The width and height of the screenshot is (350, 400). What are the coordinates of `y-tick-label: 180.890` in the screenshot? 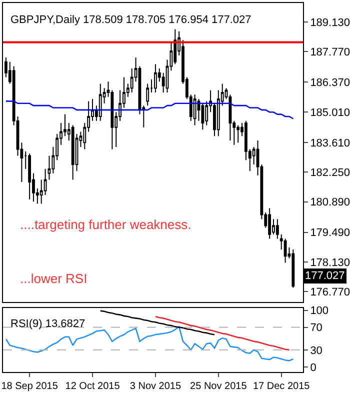 It's located at (330, 202).